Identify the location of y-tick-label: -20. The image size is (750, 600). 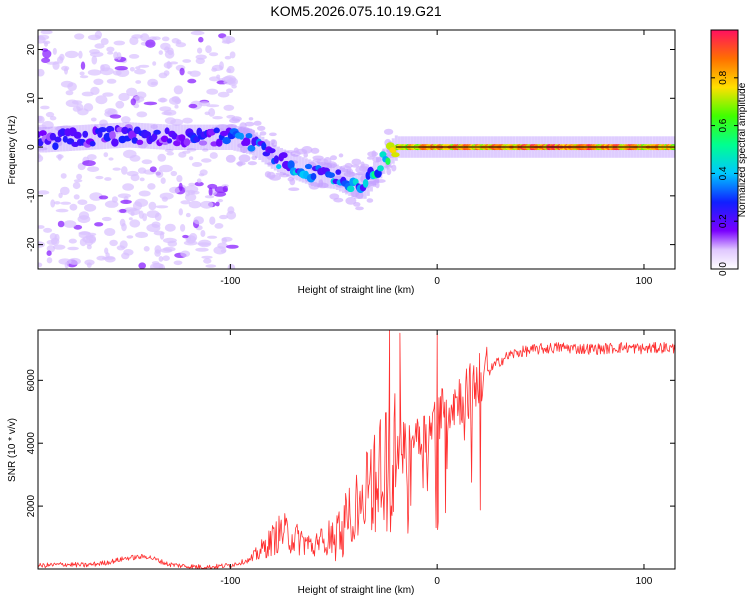
(31, 244).